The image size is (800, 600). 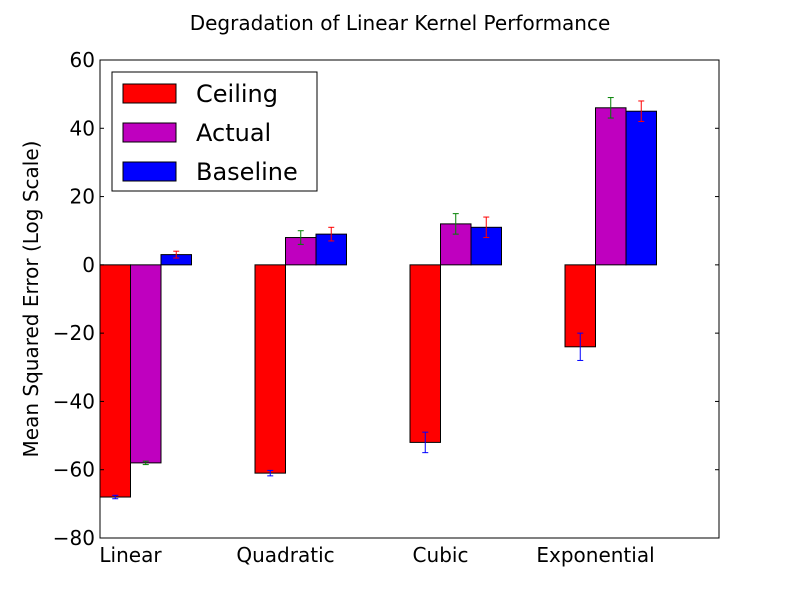 What do you see at coordinates (233, 133) in the screenshot?
I see `legend-label-actual: Actual` at bounding box center [233, 133].